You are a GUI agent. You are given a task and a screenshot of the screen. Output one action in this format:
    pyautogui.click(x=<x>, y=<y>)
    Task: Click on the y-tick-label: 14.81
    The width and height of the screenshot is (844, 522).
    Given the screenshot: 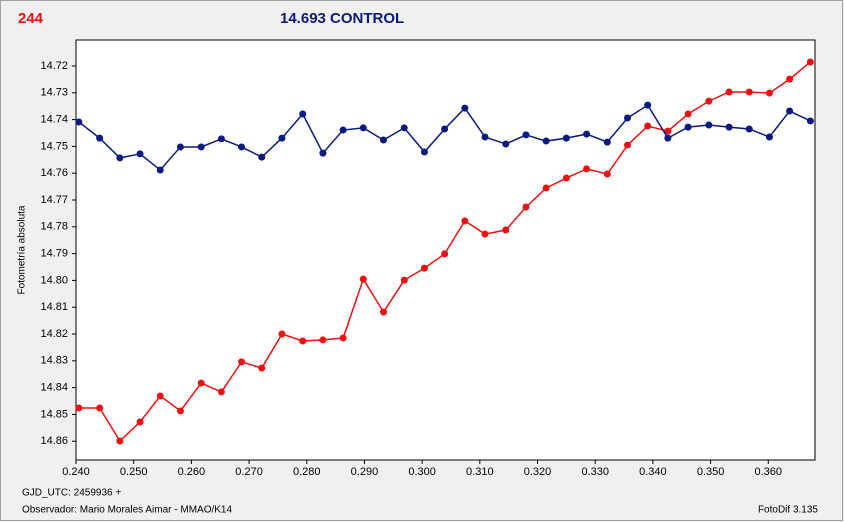 What is the action you would take?
    pyautogui.click(x=54, y=307)
    